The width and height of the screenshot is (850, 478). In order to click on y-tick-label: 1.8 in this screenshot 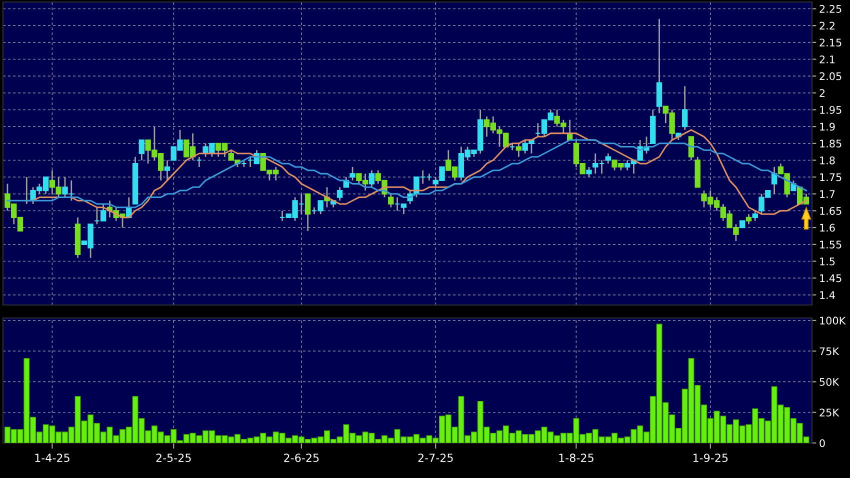, I will do `click(827, 160)`.